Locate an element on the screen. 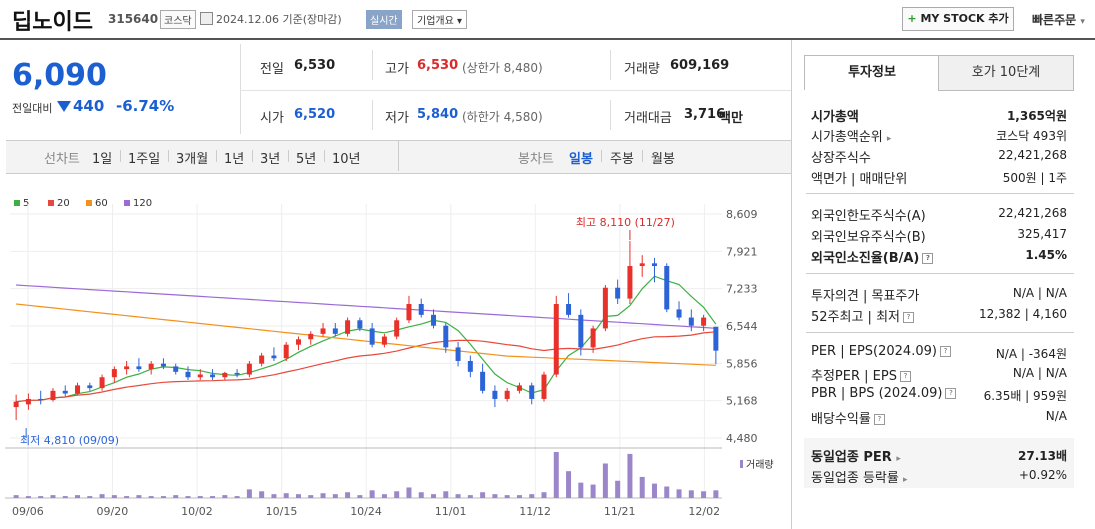 The width and height of the screenshot is (1095, 529). par-value: 500원 | 1주 is located at coordinates (1034, 178).